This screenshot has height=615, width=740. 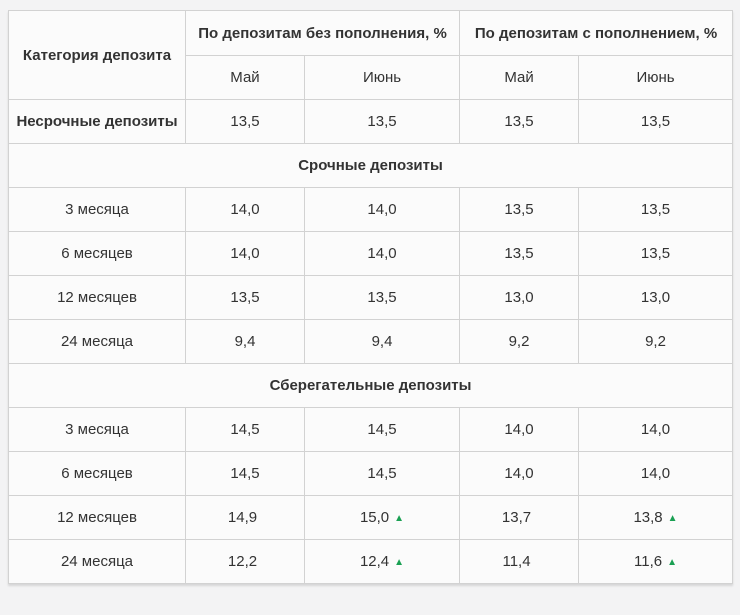 I want to click on rate-cell: 12,2, so click(x=245, y=561).